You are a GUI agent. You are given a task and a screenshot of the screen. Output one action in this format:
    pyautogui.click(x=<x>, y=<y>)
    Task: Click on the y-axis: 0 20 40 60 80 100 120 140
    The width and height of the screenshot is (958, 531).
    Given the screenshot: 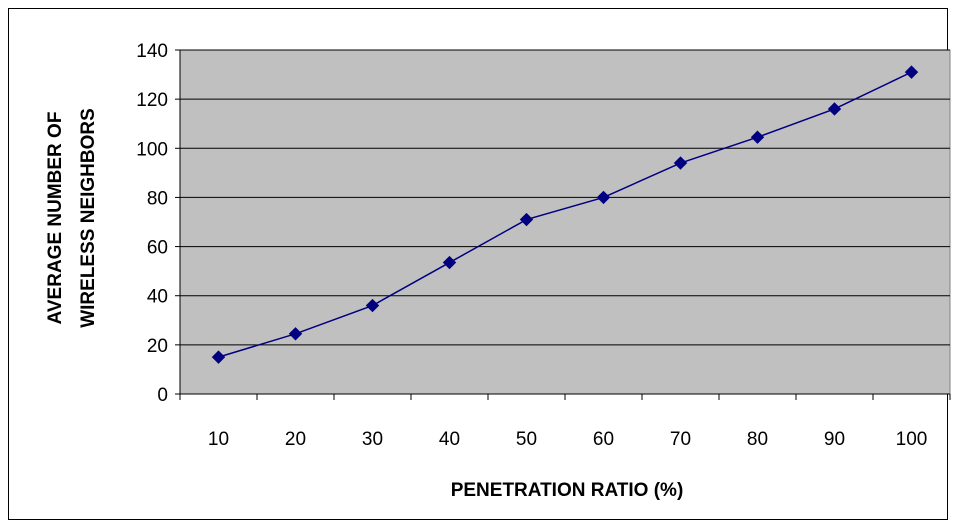 What is the action you would take?
    pyautogui.click(x=158, y=223)
    